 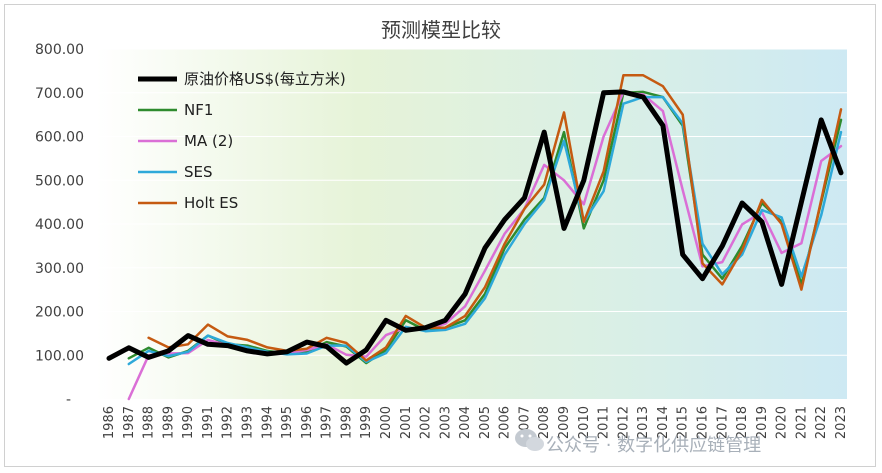 What do you see at coordinates (441, 30) in the screenshot?
I see `chart-title: 预测模型比较` at bounding box center [441, 30].